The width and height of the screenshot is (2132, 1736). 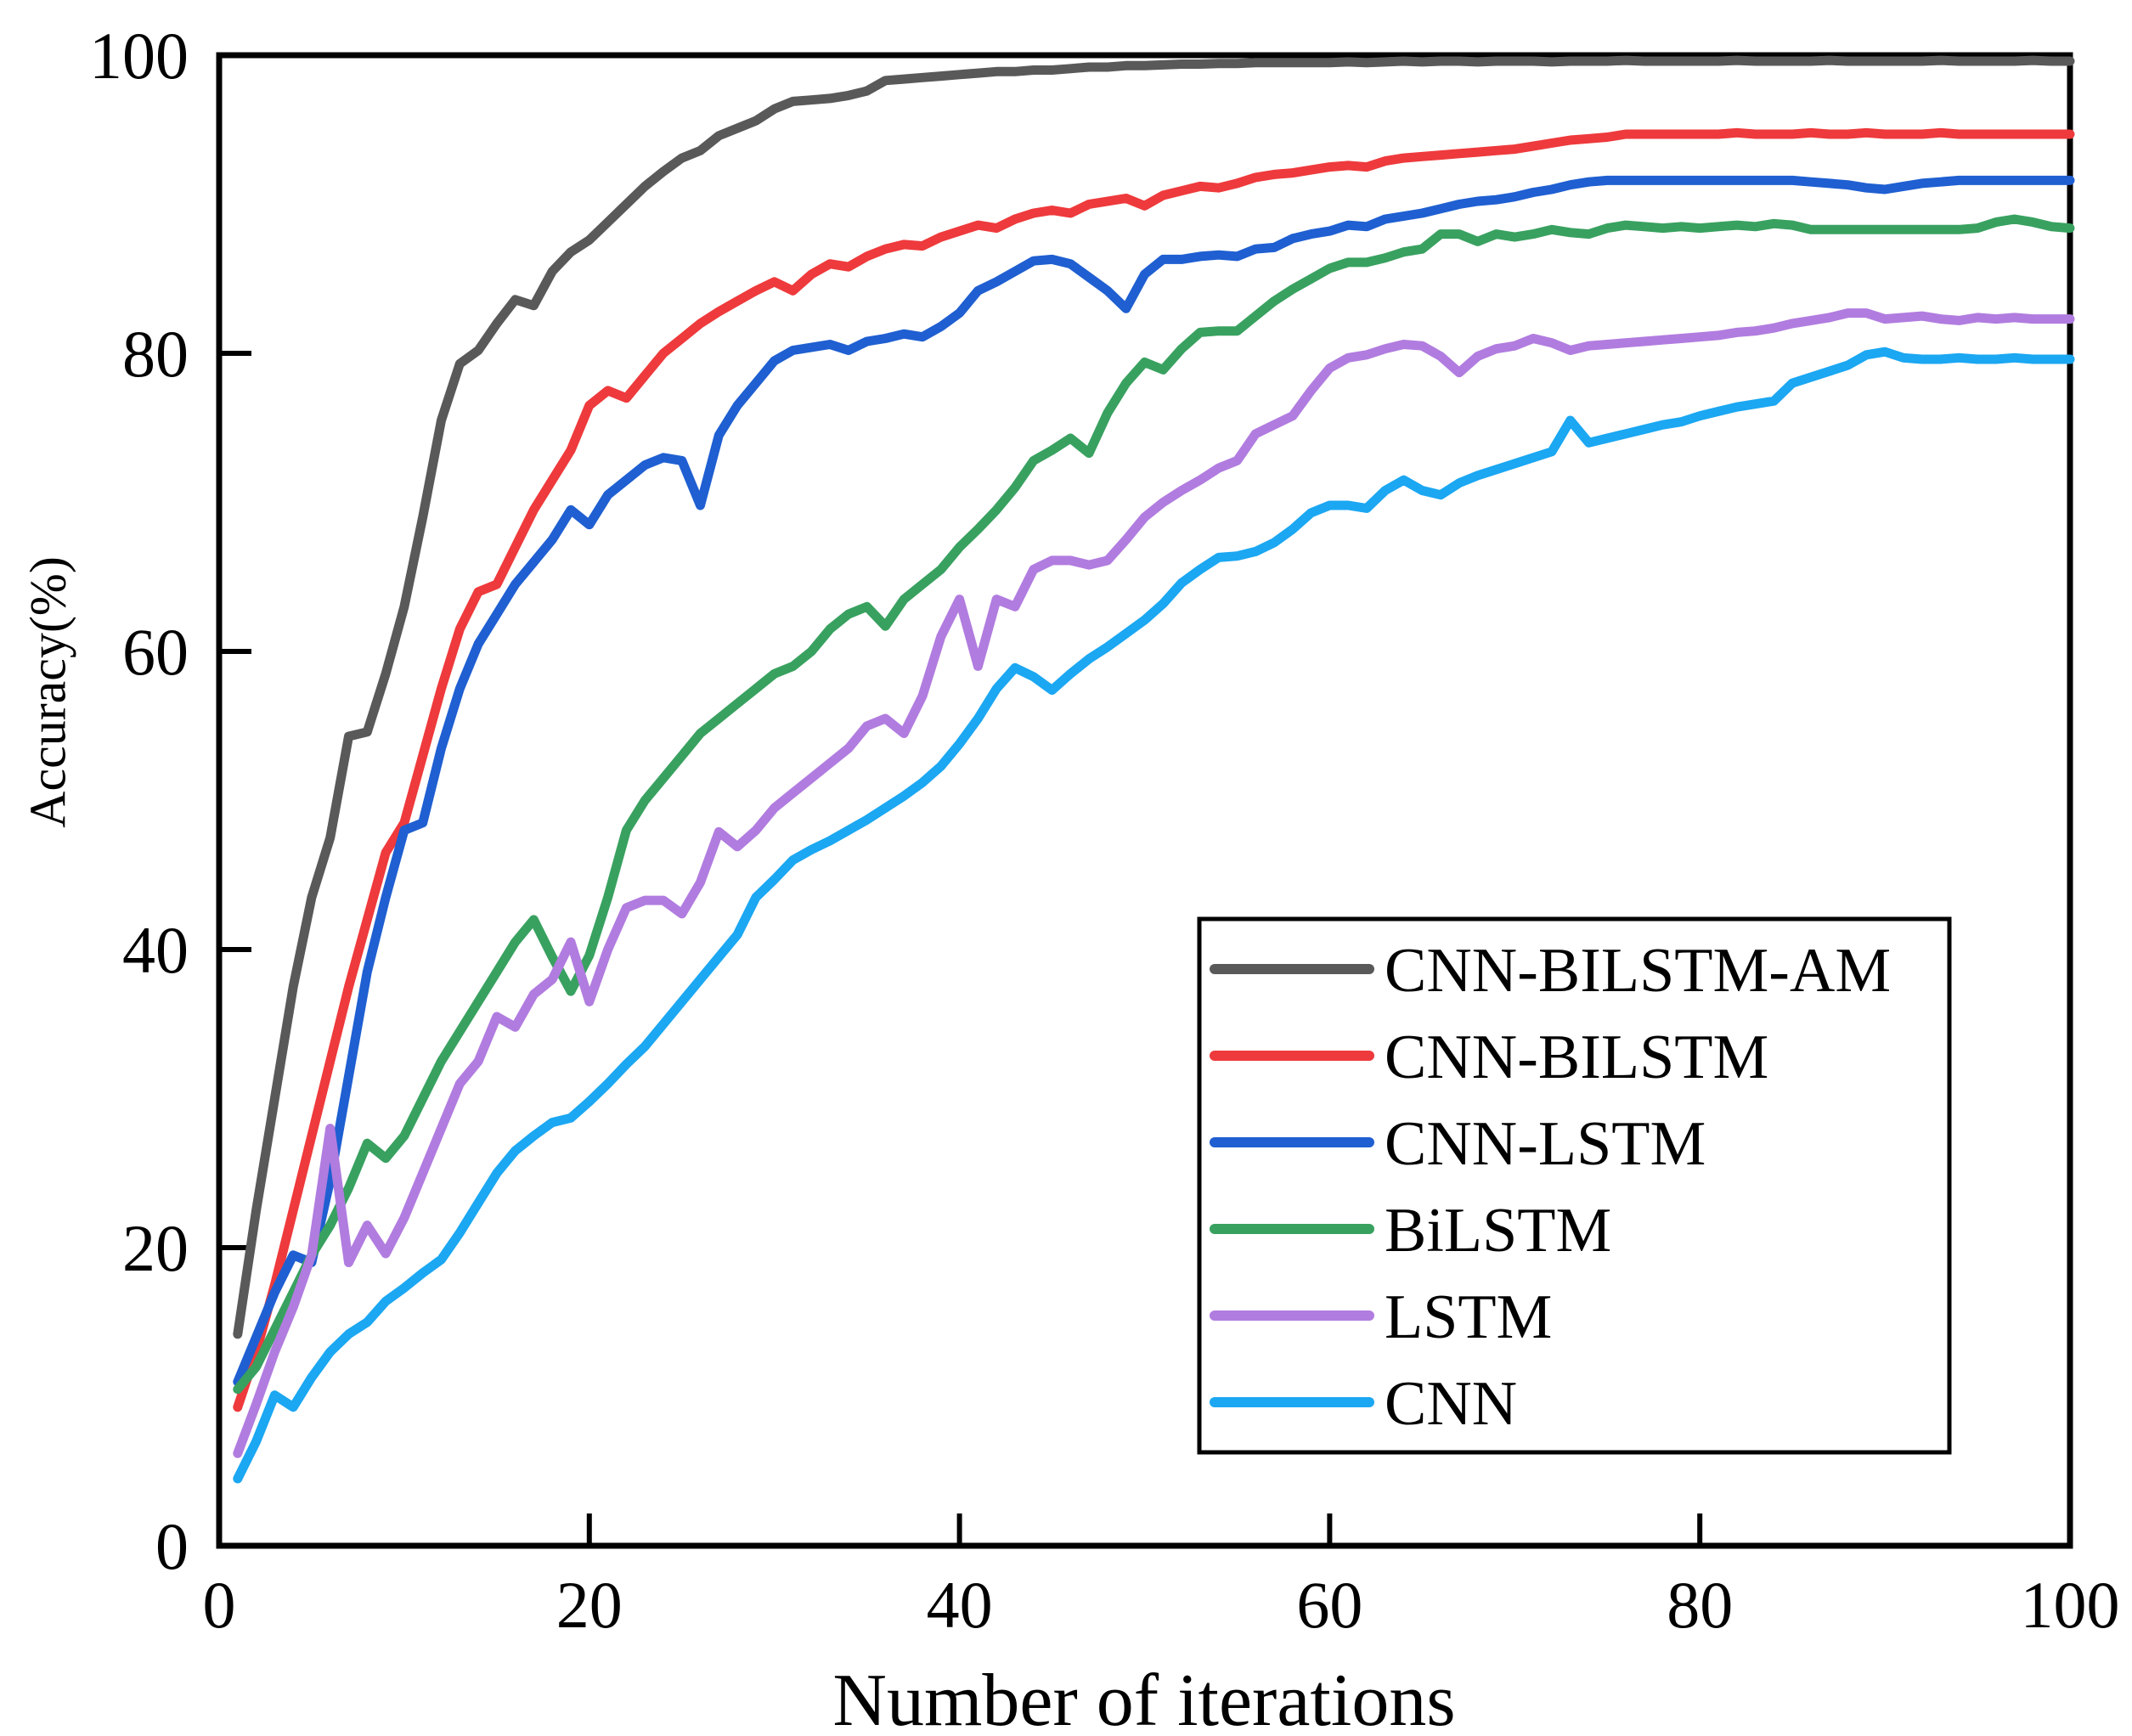 I want to click on y-tick-label: 80, so click(x=155, y=354).